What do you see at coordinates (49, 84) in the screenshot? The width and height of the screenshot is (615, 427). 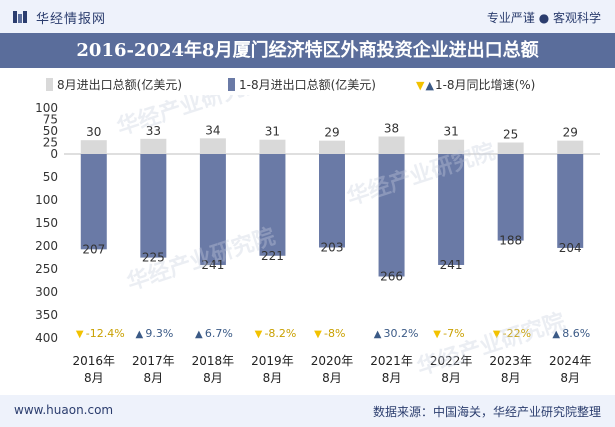 I see `legend-swatch-august` at bounding box center [49, 84].